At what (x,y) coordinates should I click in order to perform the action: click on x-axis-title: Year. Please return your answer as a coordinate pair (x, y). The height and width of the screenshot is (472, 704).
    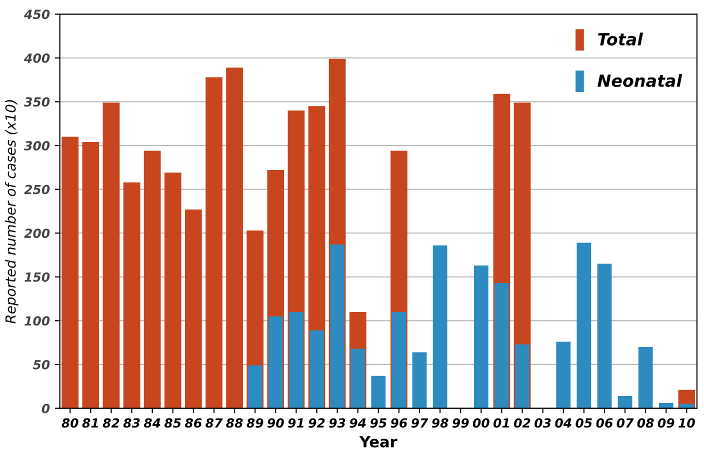
    Looking at the image, I should click on (378, 442).